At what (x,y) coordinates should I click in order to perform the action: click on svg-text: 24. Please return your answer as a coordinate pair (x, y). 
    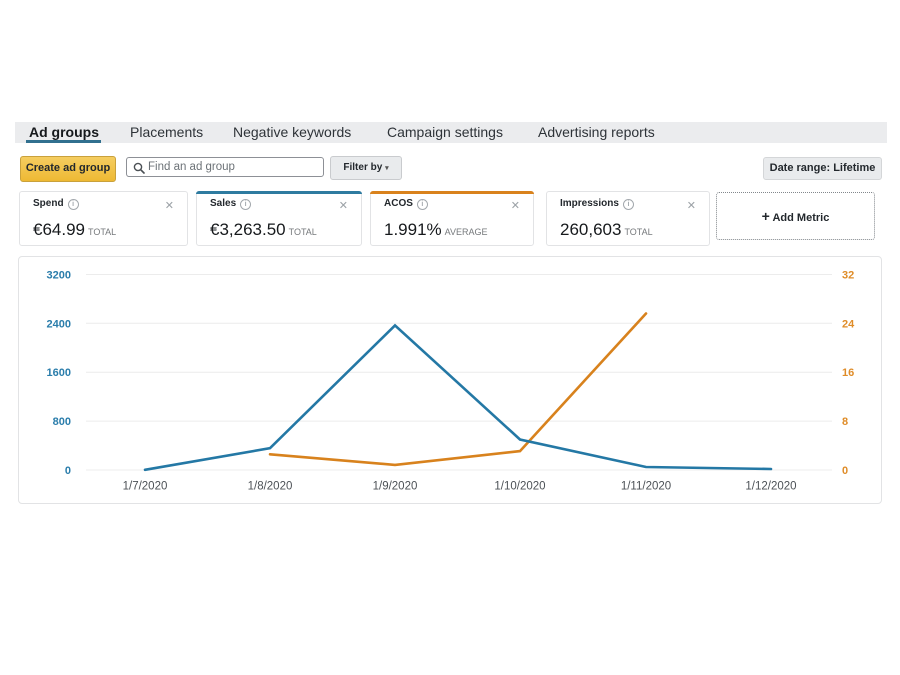
    Looking at the image, I should click on (848, 324).